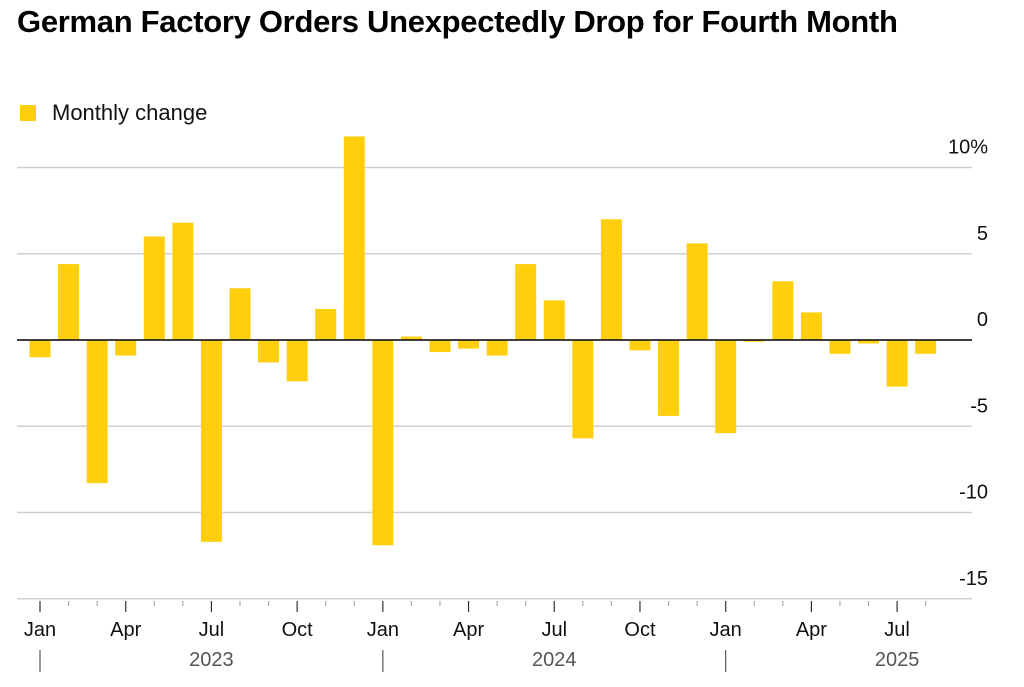  Describe the element at coordinates (130, 112) in the screenshot. I see `legend-label: Monthly change` at that location.